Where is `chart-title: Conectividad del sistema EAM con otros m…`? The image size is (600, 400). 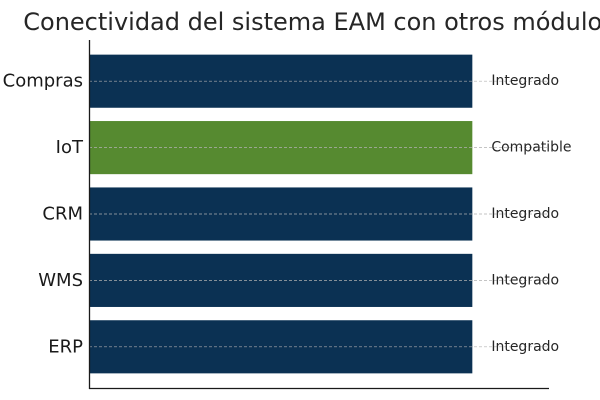 chart-title: Conectividad del sistema EAM con otros m… is located at coordinates (311, 22).